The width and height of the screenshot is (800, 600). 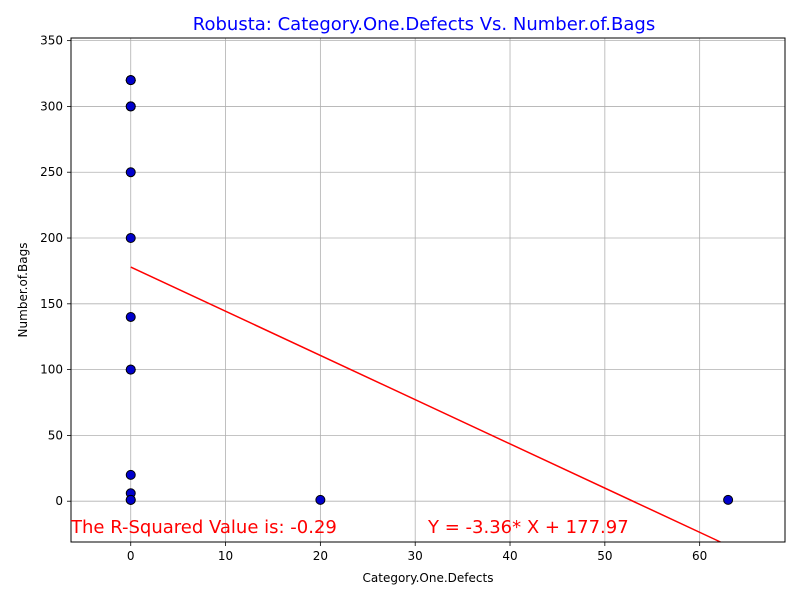 I want to click on y-axis-label: Number.of.Bags, so click(x=23, y=290).